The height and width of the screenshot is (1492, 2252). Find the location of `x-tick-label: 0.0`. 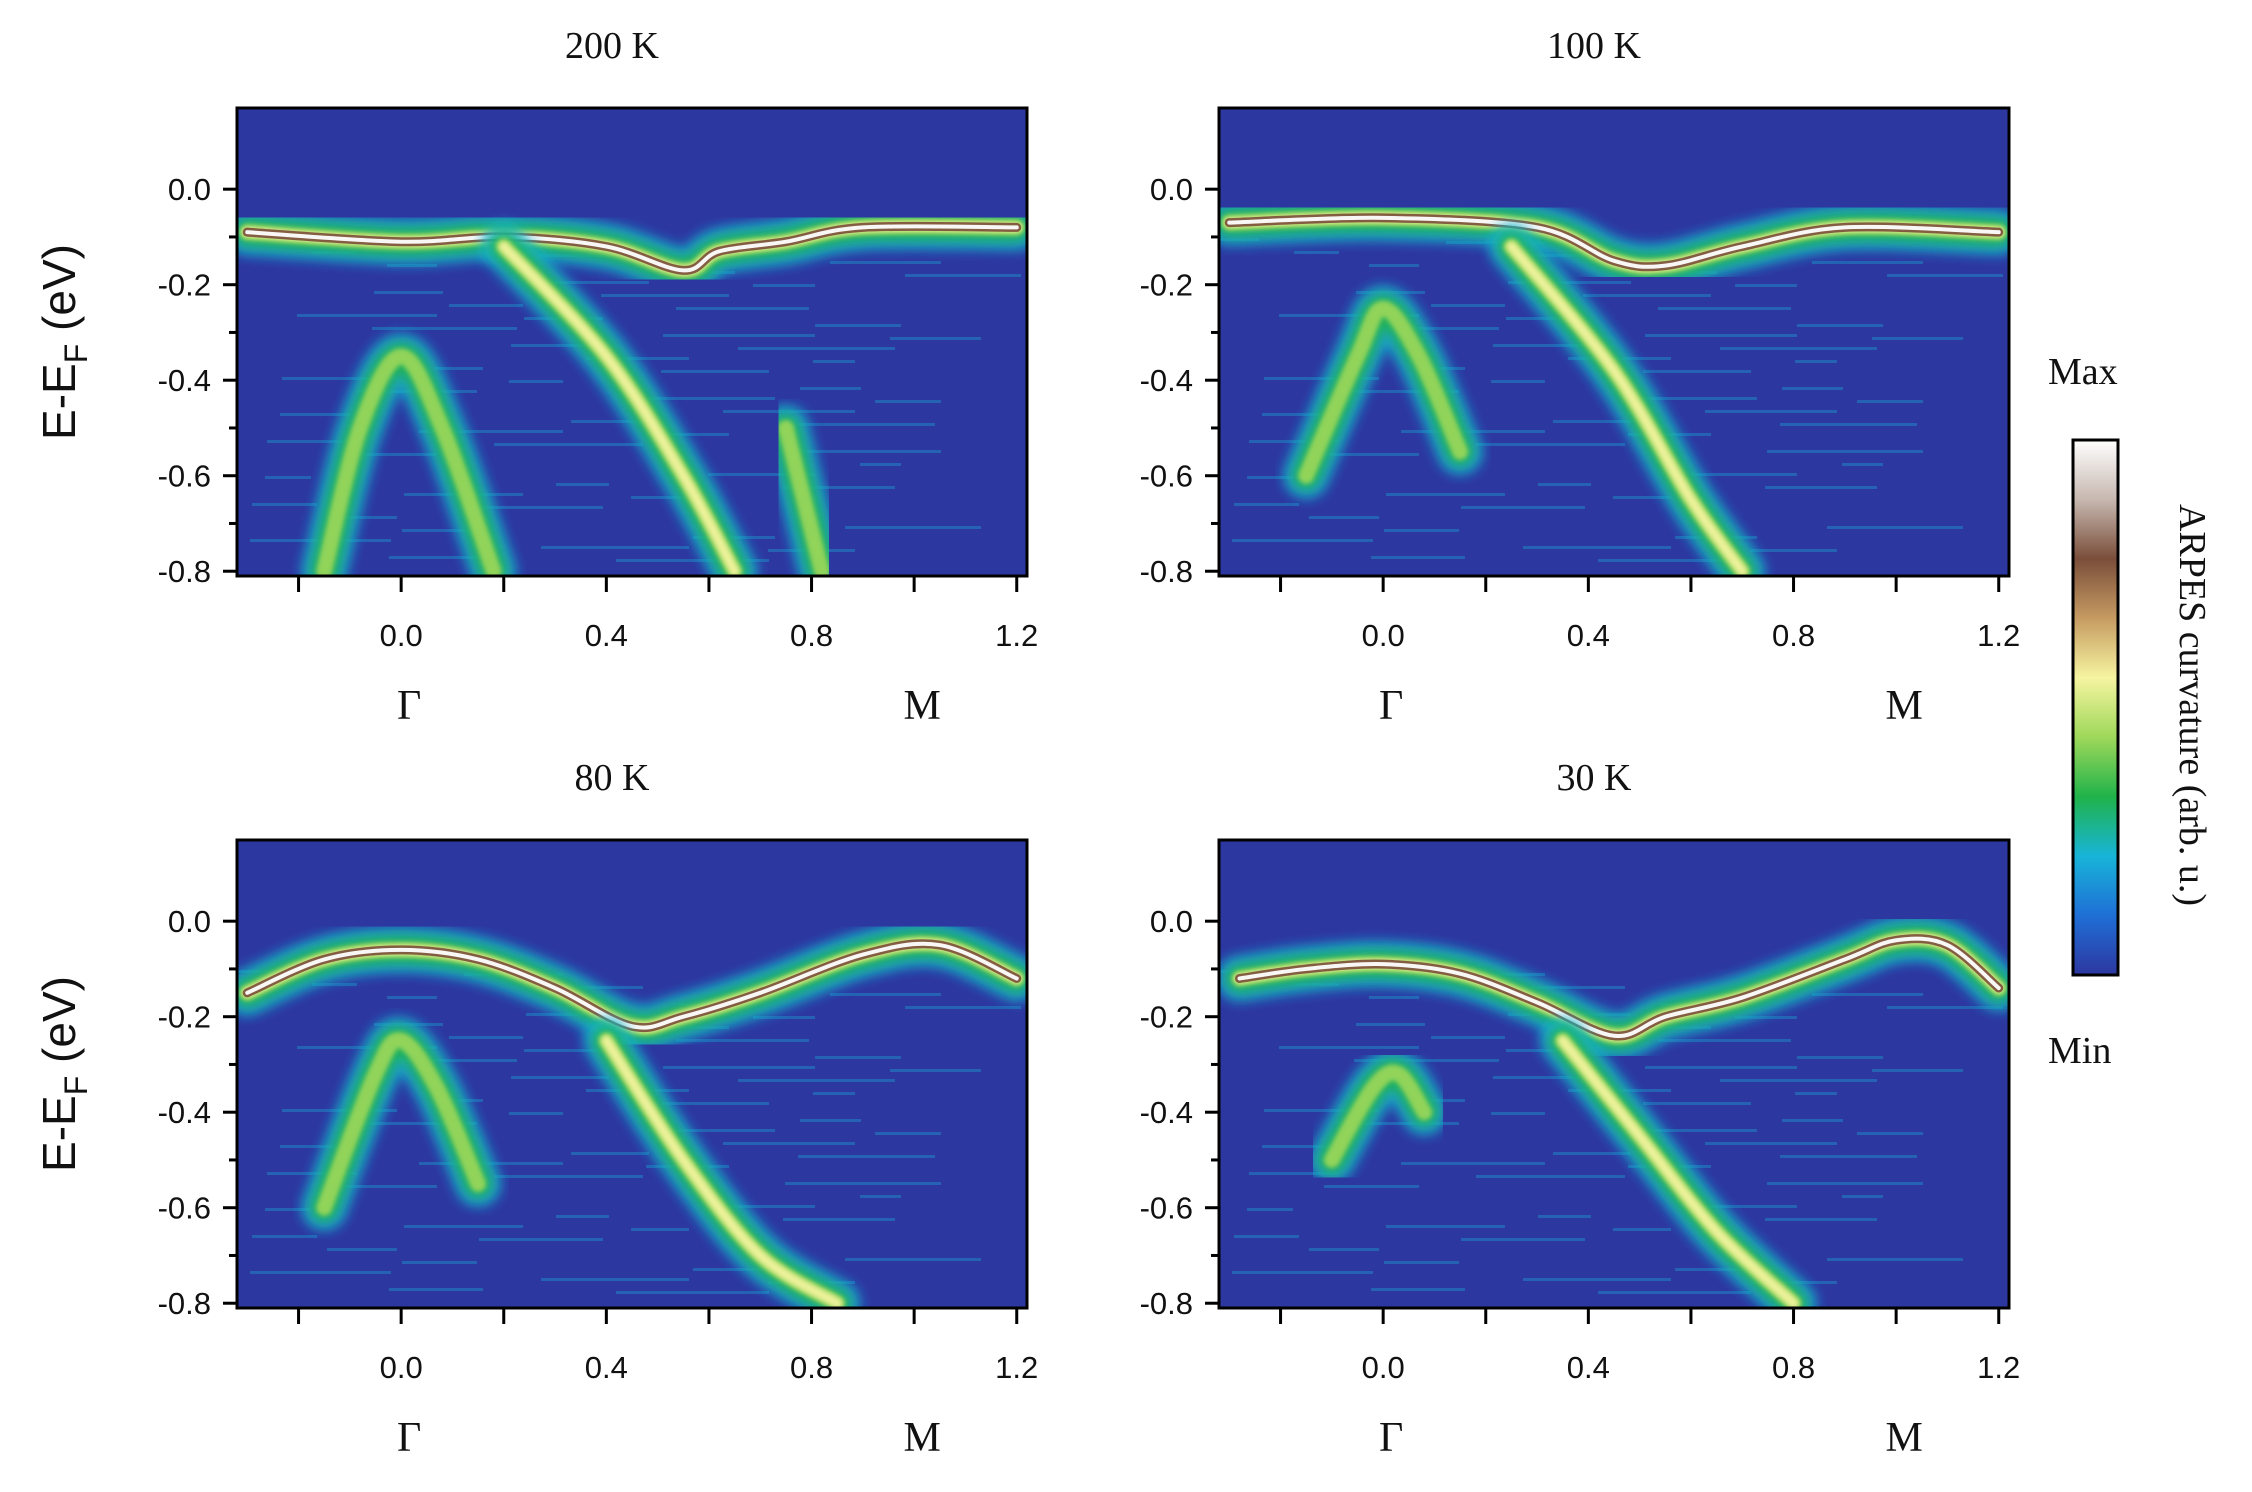

x-tick-label: 0.0 is located at coordinates (1383, 635).